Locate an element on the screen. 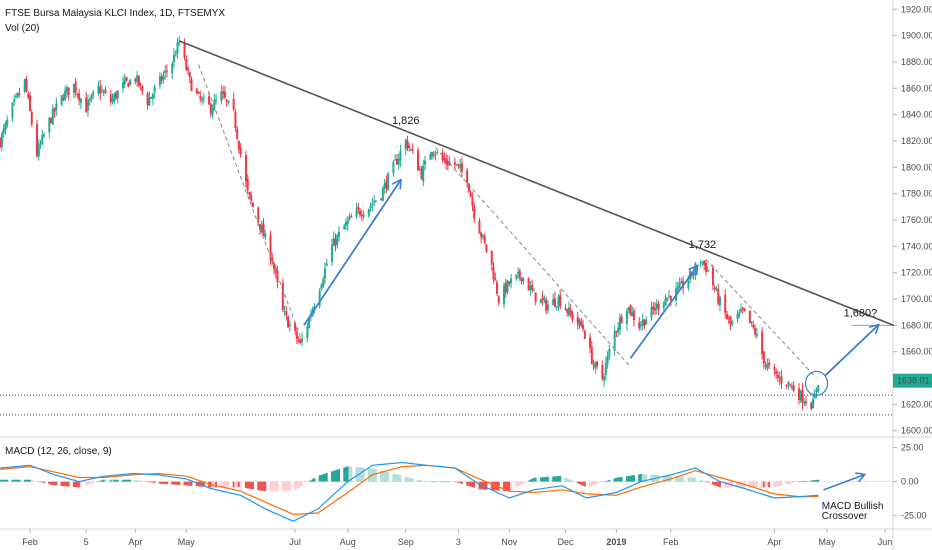 The width and height of the screenshot is (932, 550). time-tick-label: Sep is located at coordinates (406, 542).